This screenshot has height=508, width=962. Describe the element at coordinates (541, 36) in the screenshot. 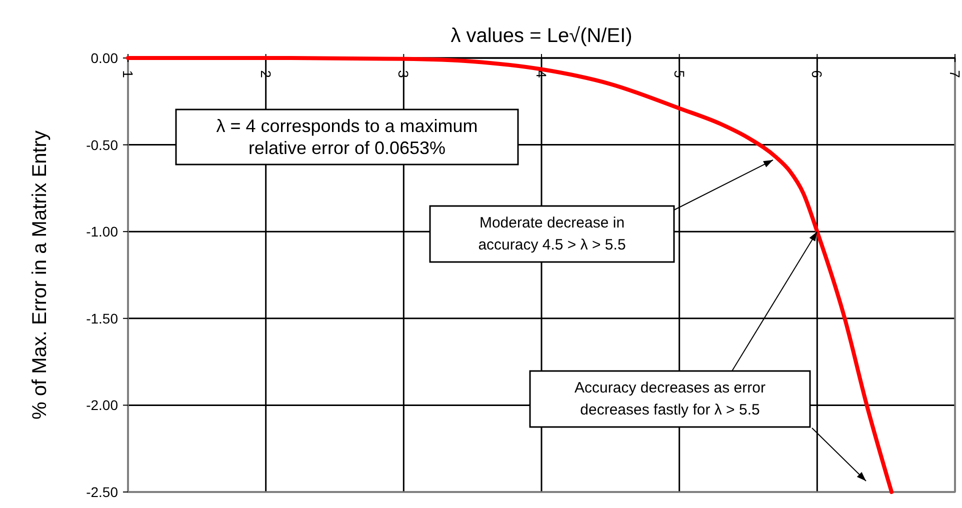

I see `chart-title: λ values = Le√(N/EI)` at that location.